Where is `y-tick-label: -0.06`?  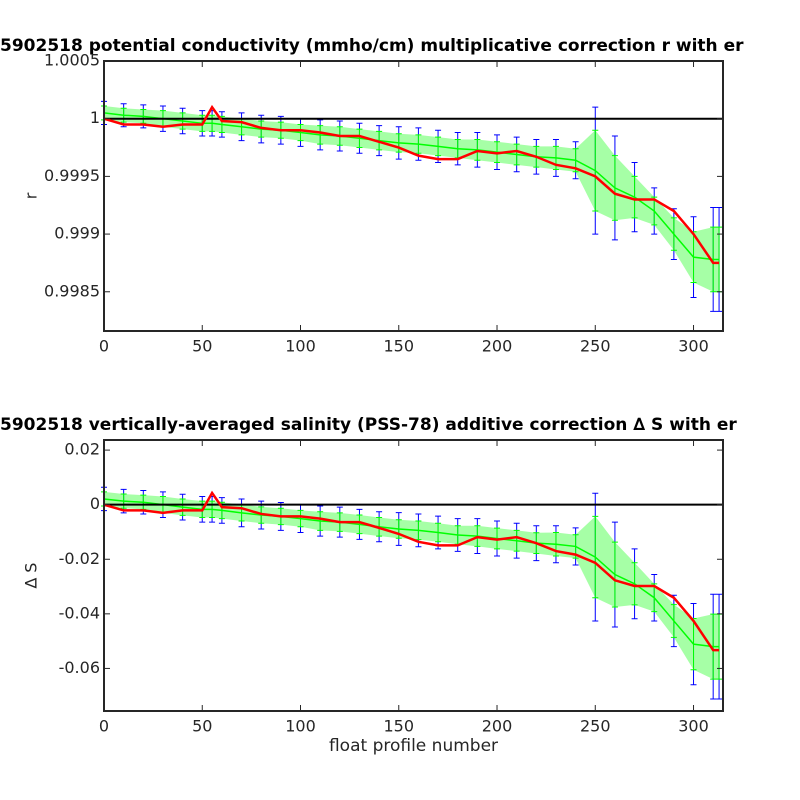
y-tick-label: -0.06 is located at coordinates (79, 667).